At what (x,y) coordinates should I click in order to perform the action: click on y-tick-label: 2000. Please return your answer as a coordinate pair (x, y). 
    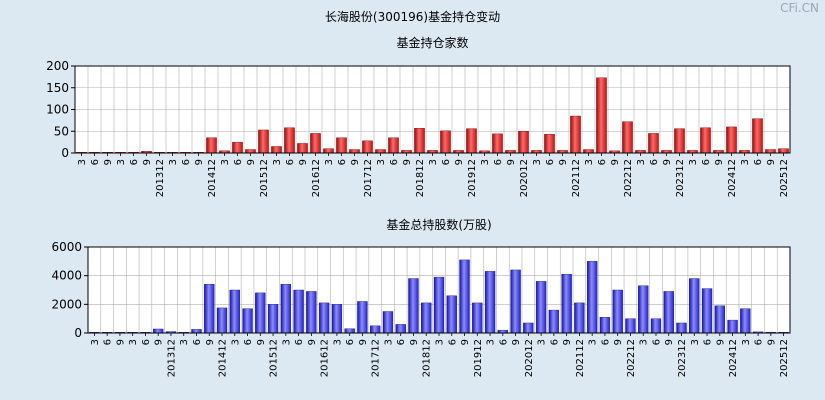
    Looking at the image, I should click on (66, 304).